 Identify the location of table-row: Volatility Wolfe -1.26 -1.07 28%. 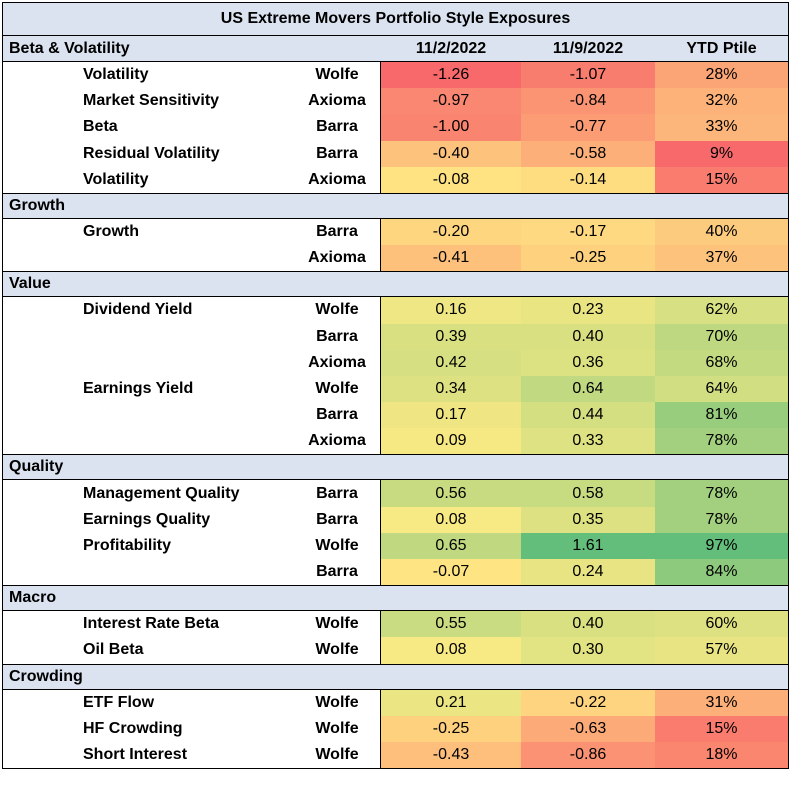
(395, 75).